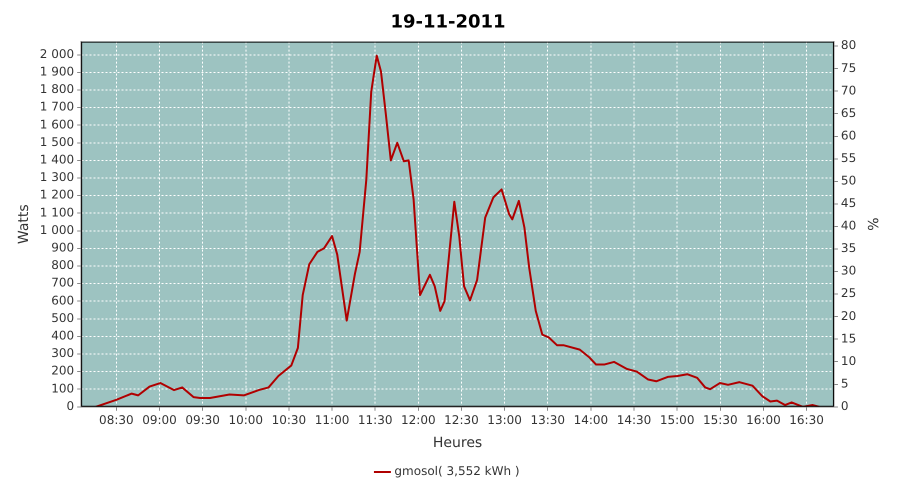  I want to click on y2-tick-label: 60, so click(848, 135).